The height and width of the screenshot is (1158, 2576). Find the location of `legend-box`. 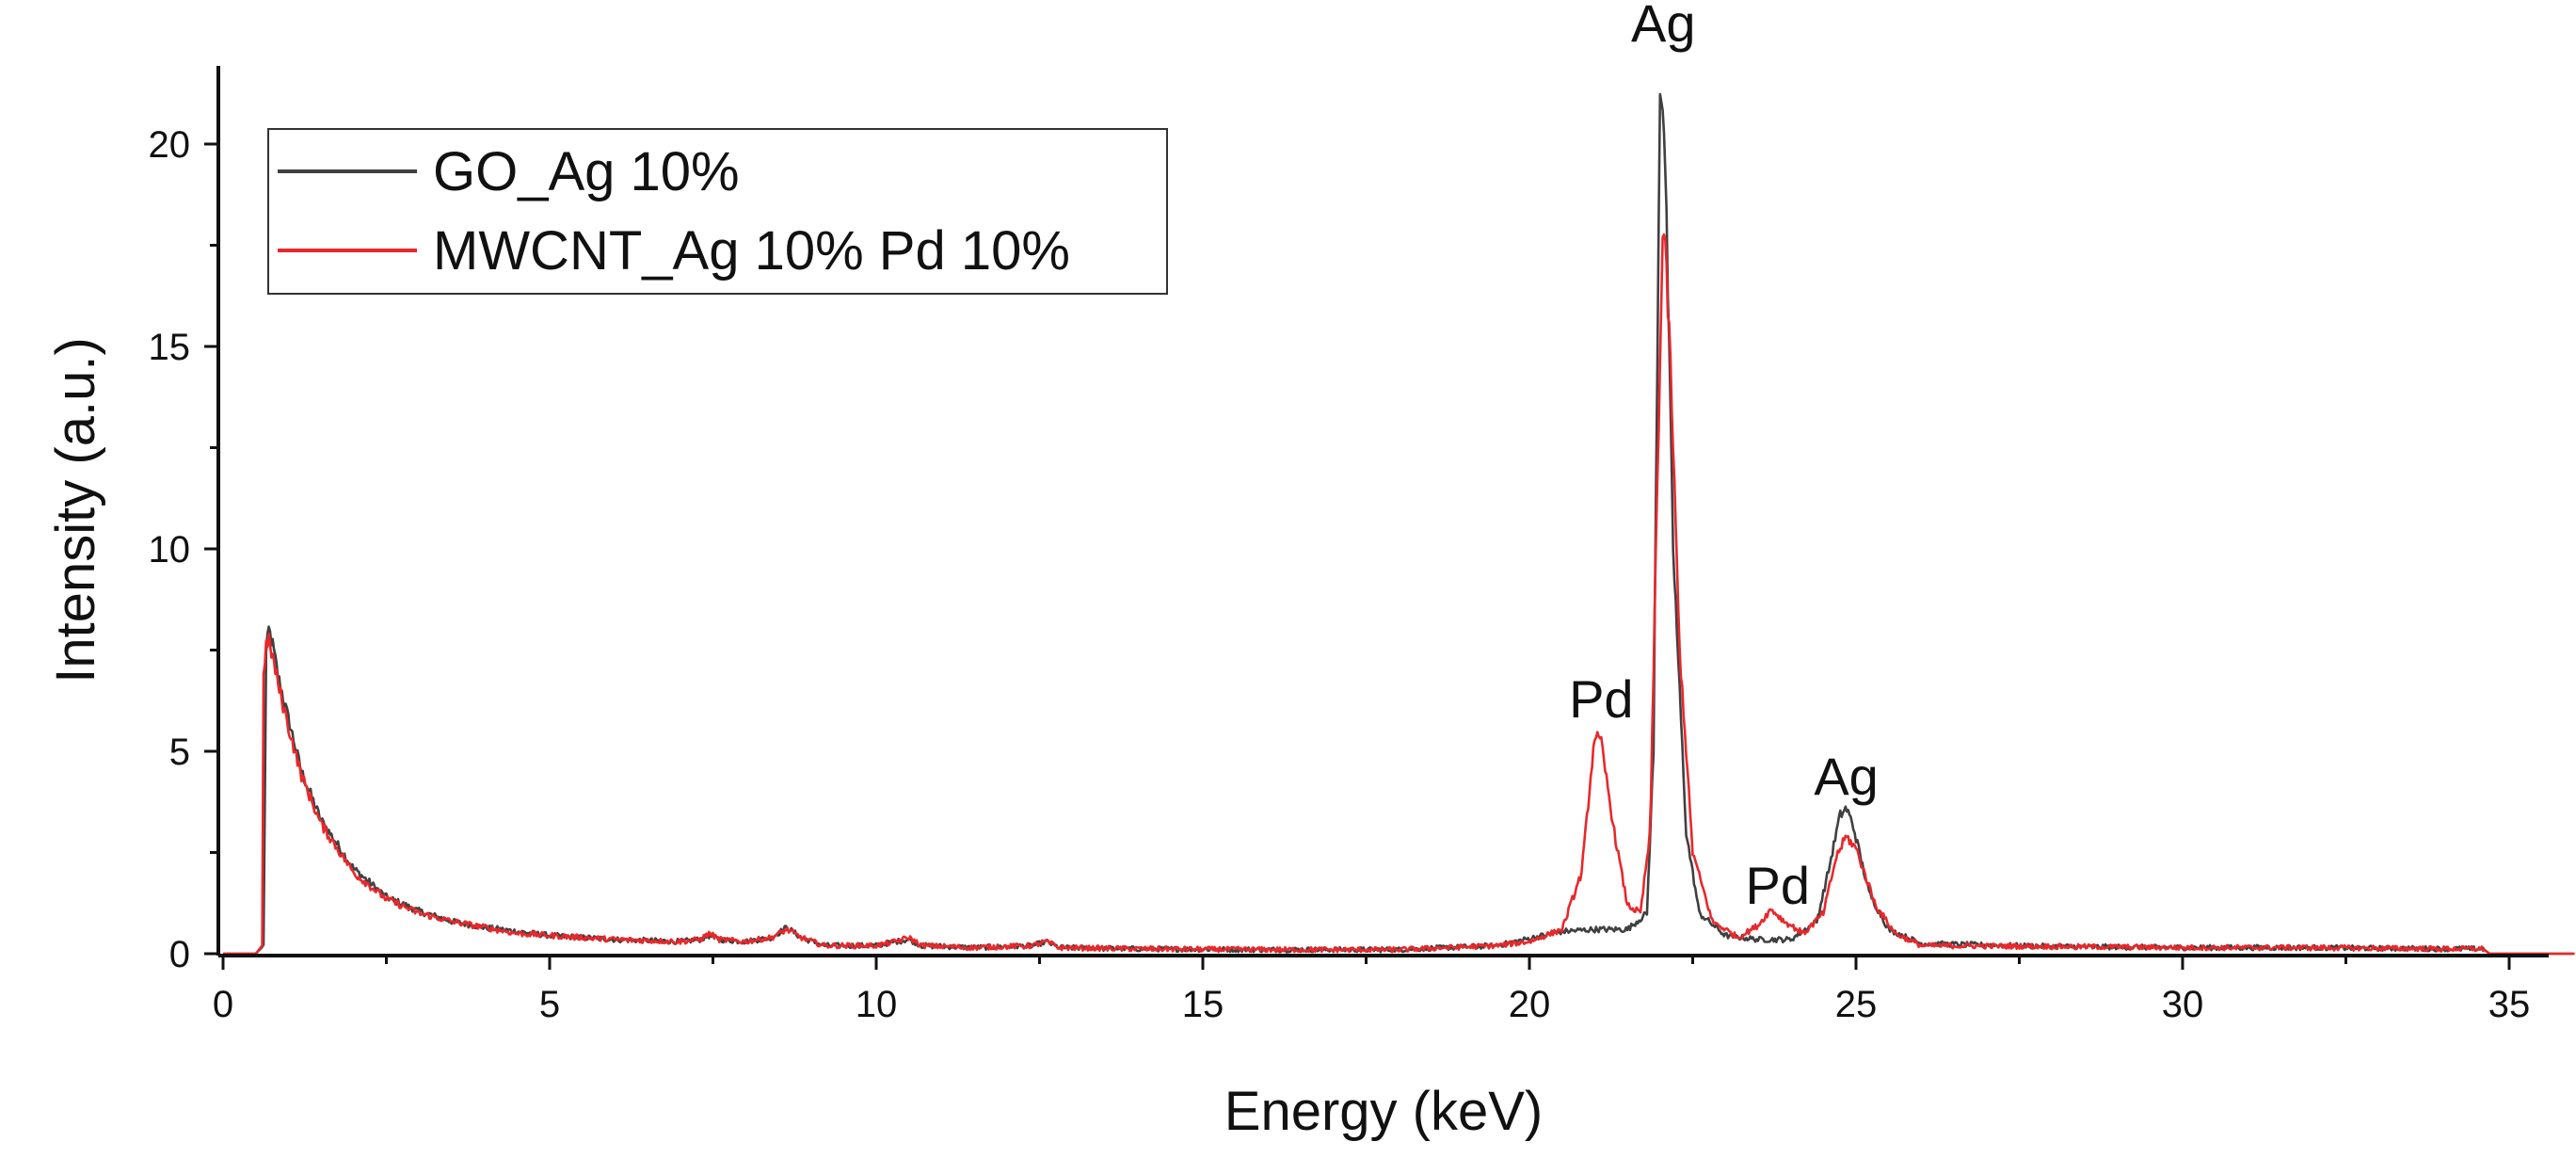

legend-box is located at coordinates (717, 211).